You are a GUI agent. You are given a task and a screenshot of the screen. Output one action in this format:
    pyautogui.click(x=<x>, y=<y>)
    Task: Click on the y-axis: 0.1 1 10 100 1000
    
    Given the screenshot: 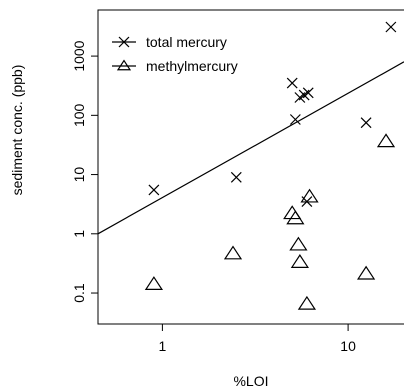 What is the action you would take?
    pyautogui.click(x=84, y=171)
    